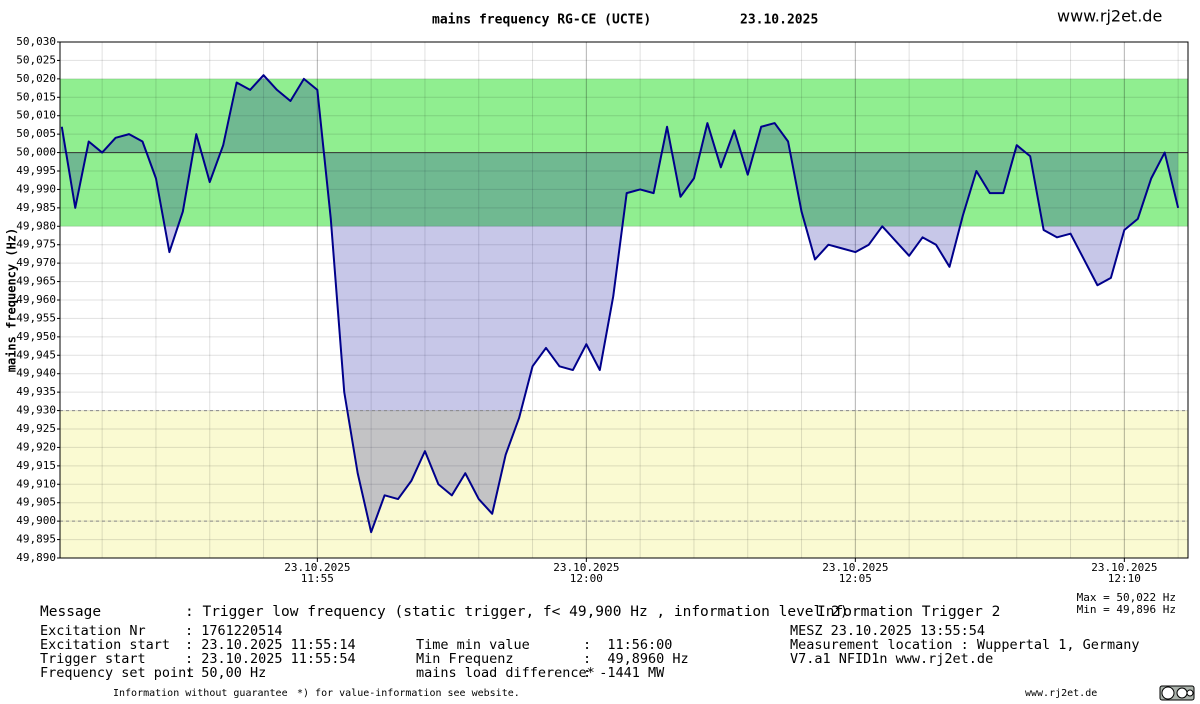 Image resolution: width=1200 pixels, height=704 pixels. What do you see at coordinates (36, 152) in the screenshot?
I see `y-tick-label: 50,000` at bounding box center [36, 152].